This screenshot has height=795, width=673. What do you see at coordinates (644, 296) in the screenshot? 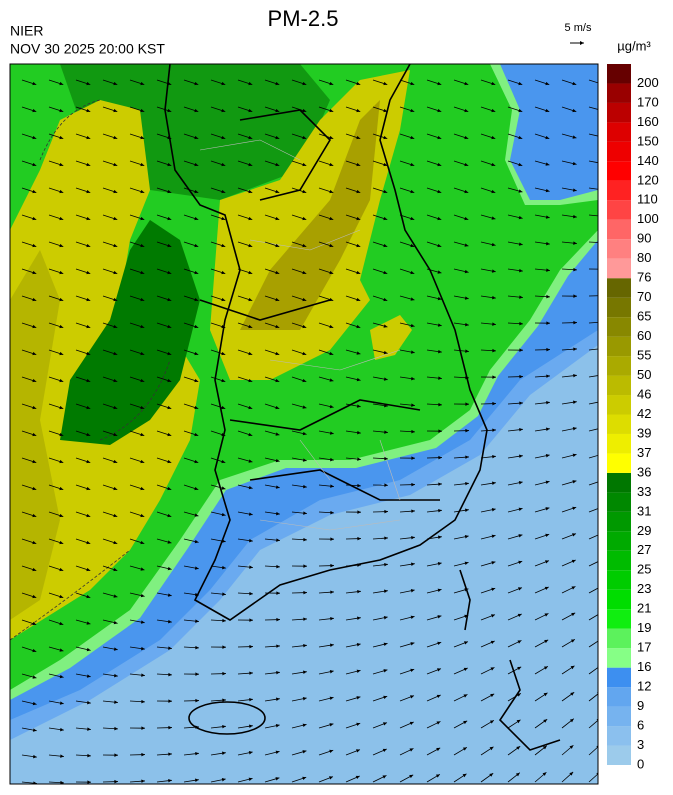
I see `colorbar-tick-label: 70` at bounding box center [644, 296].